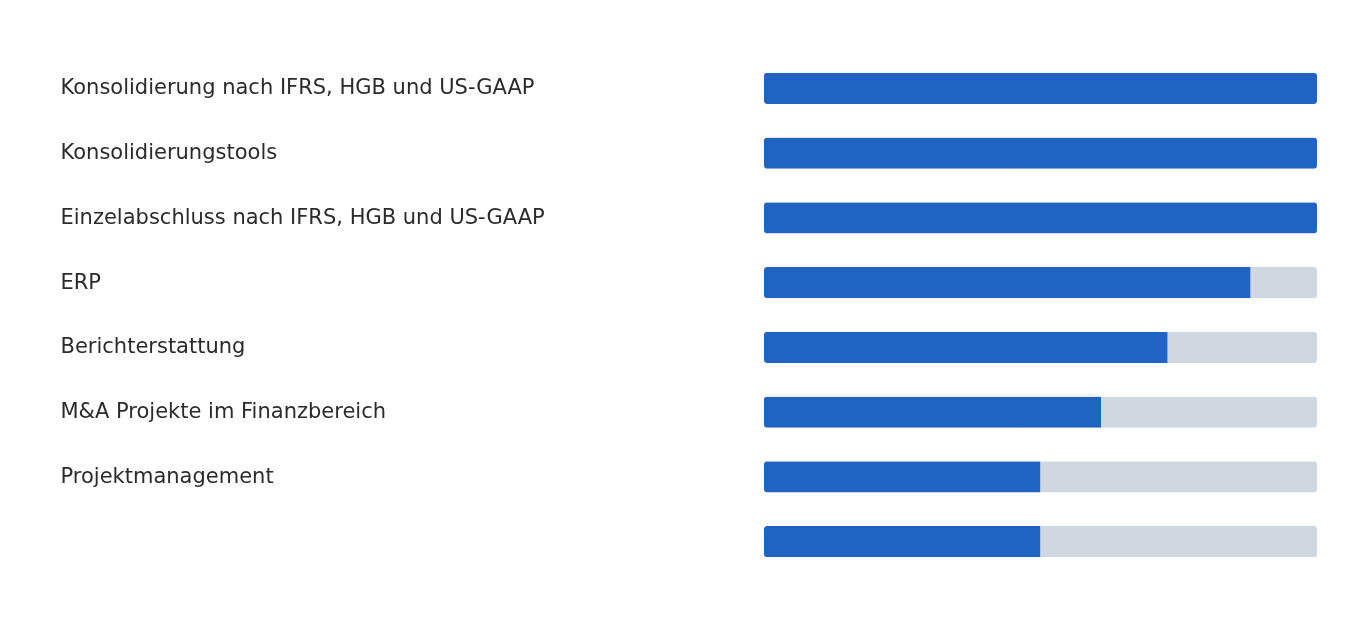 This screenshot has height=628, width=1366. What do you see at coordinates (223, 411) in the screenshot?
I see `y-tick-label: M&A Projekte im Finanzbereich` at bounding box center [223, 411].